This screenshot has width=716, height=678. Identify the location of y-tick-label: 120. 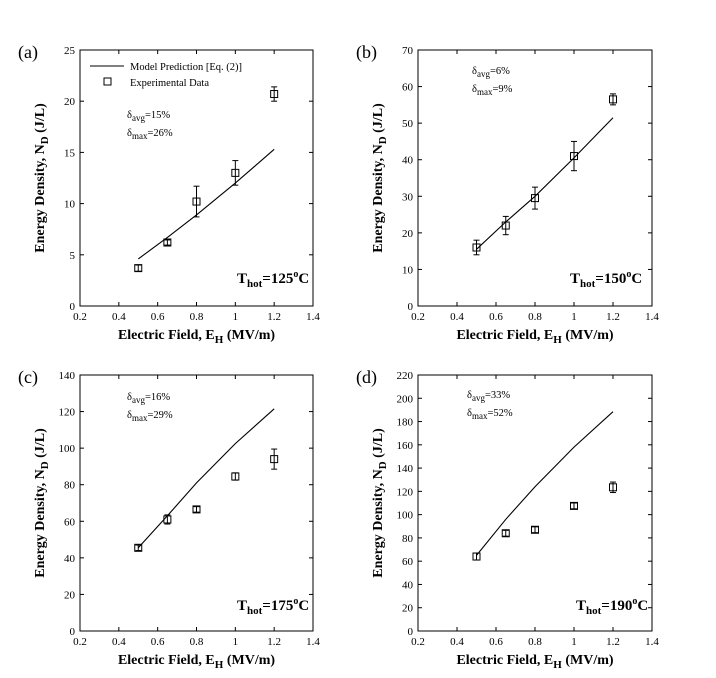
(67, 413).